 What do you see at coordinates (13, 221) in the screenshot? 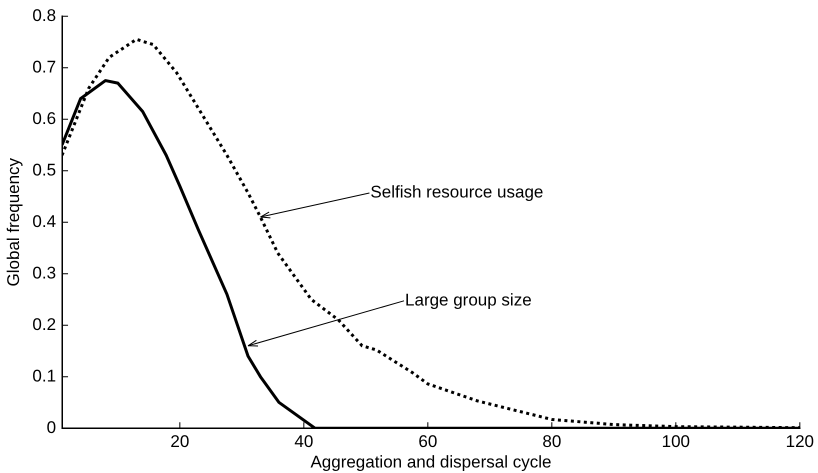
I see `y-axis-title: Global frequency` at bounding box center [13, 221].